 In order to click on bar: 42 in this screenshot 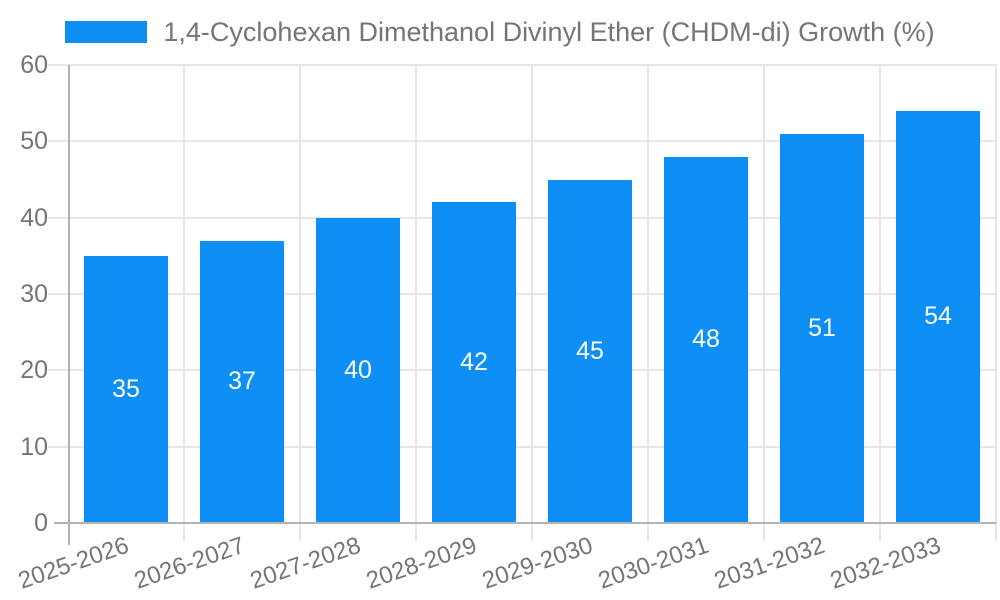, I will do `click(474, 362)`.